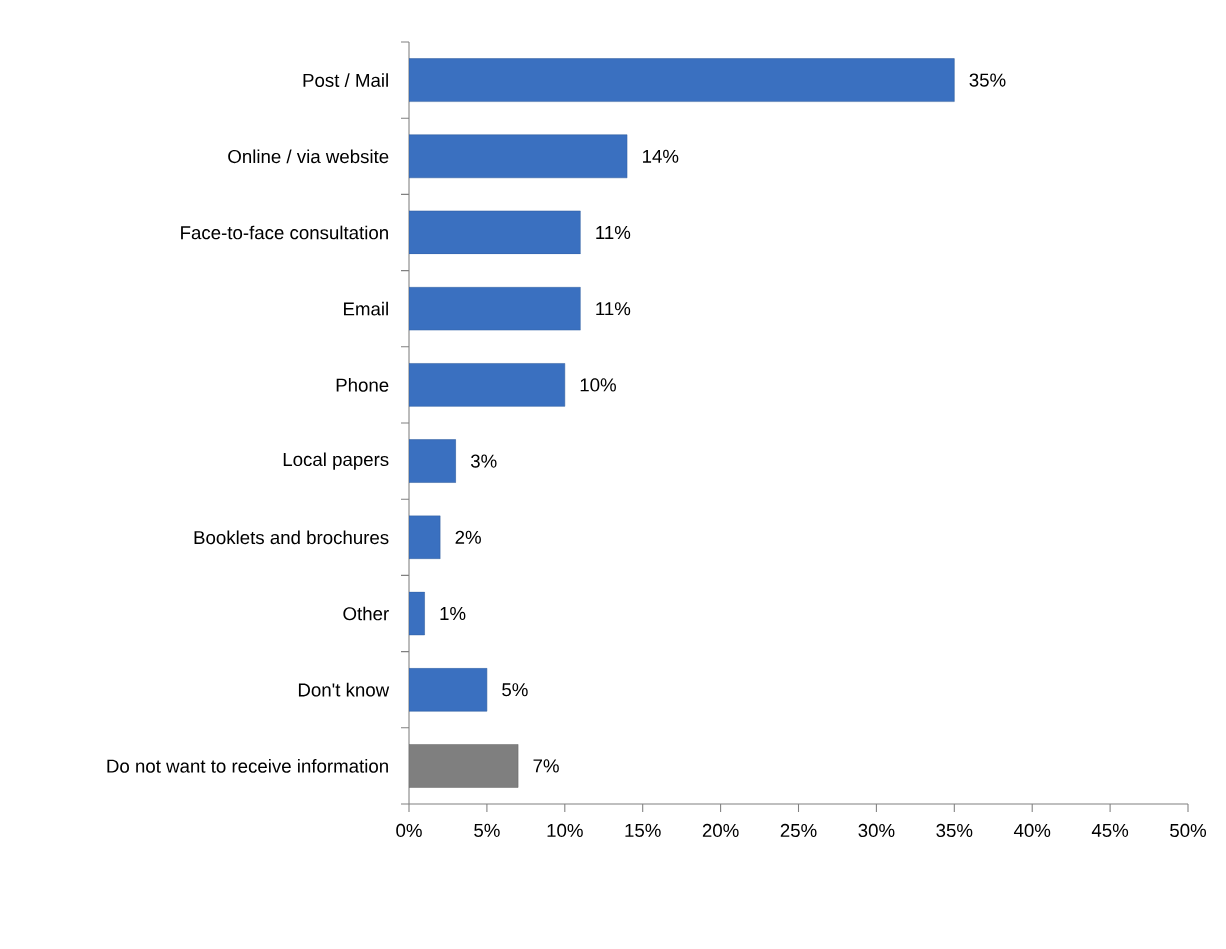 This screenshot has width=1226, height=949. What do you see at coordinates (987, 80) in the screenshot?
I see `data-label: 35%` at bounding box center [987, 80].